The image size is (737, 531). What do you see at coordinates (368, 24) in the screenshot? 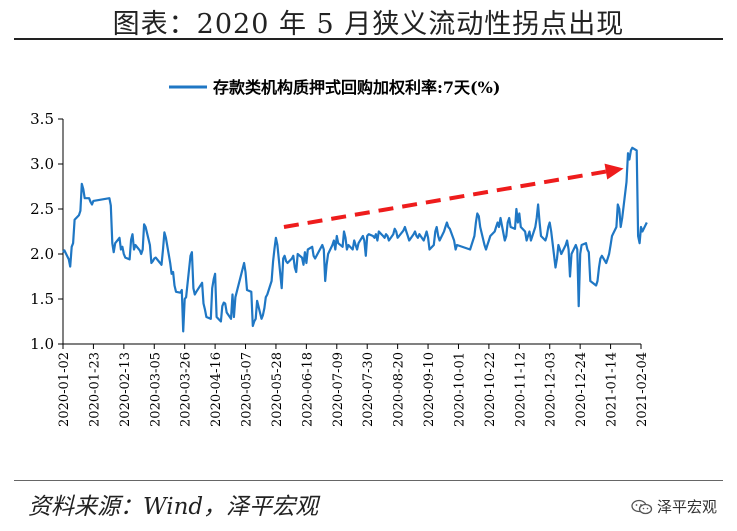
I see `figure-title: 图表：2020 年 5 月狭义流动性拐点出现` at bounding box center [368, 24].